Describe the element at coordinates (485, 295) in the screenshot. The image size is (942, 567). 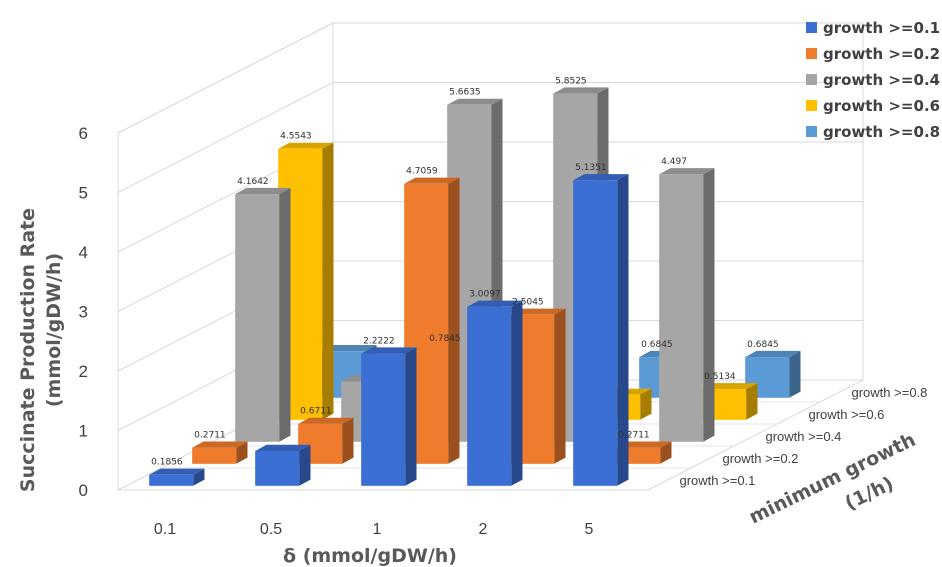
I see `data-label: 3.0097` at that location.